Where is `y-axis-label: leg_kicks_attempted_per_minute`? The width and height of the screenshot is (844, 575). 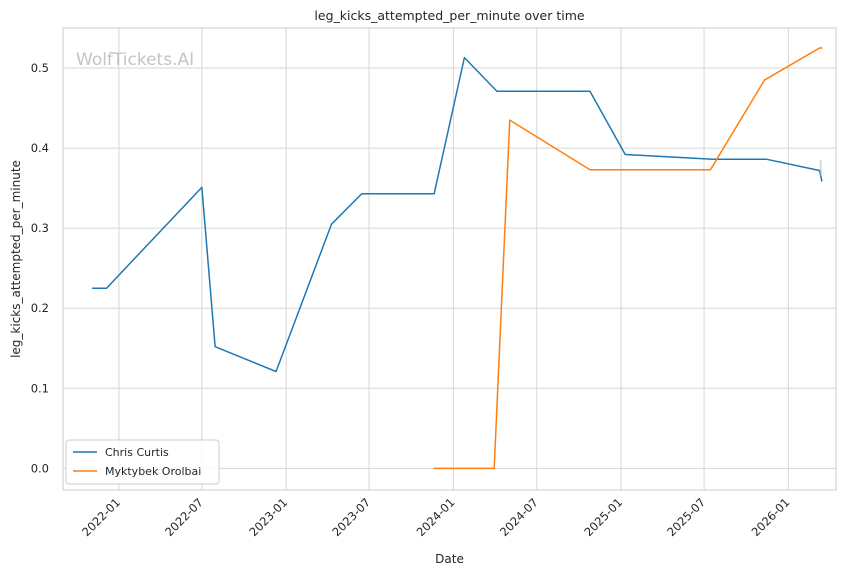
y-axis-label: leg_kicks_attempted_per_minute is located at coordinates (16, 259).